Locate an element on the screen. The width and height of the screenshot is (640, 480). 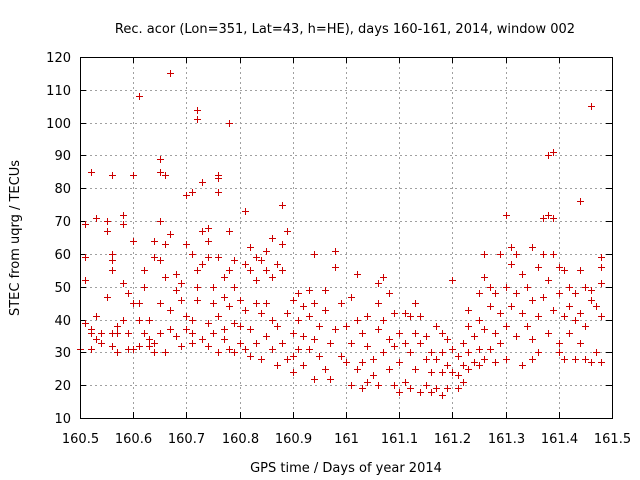
y-axis-label: STEC from uqrg / TECUs is located at coordinates (15, 238).